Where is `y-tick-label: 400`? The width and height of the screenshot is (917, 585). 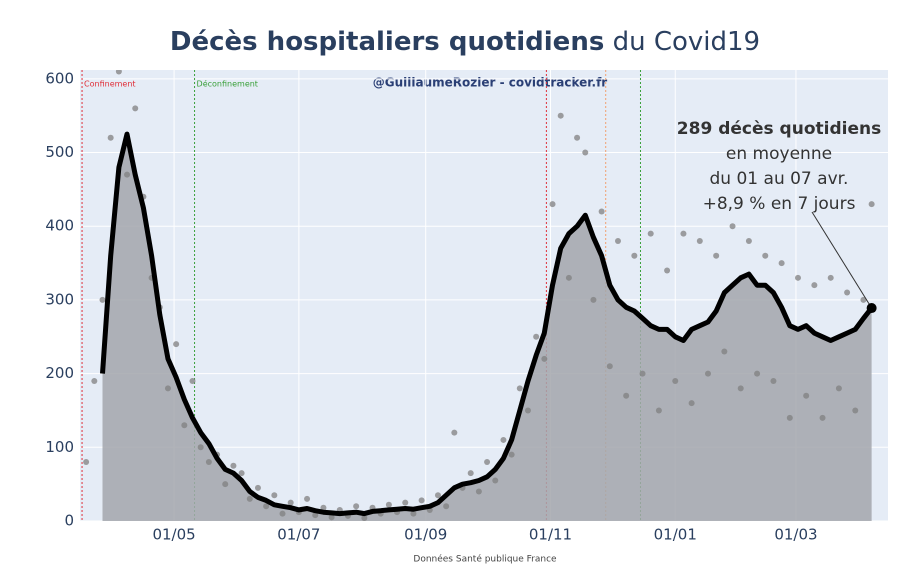 y-tick-label: 400 is located at coordinates (59, 226).